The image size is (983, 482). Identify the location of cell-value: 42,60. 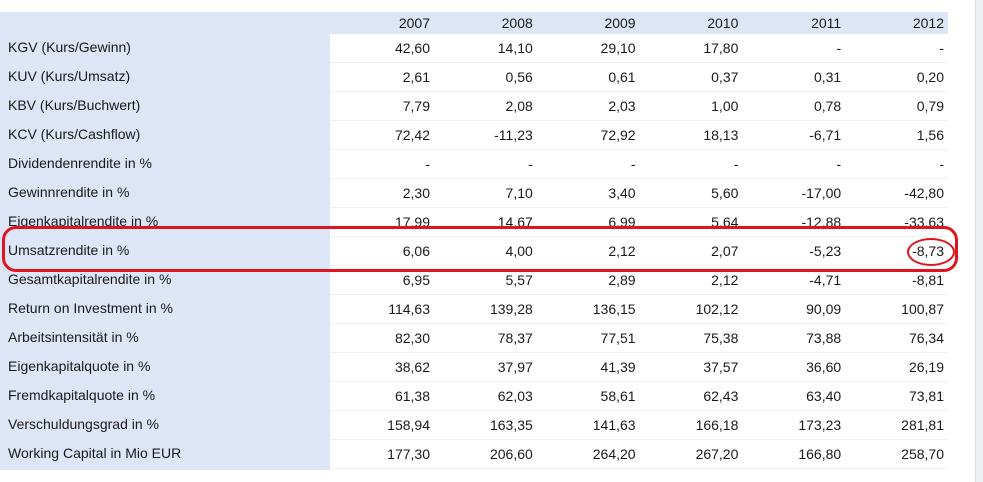
(412, 48).